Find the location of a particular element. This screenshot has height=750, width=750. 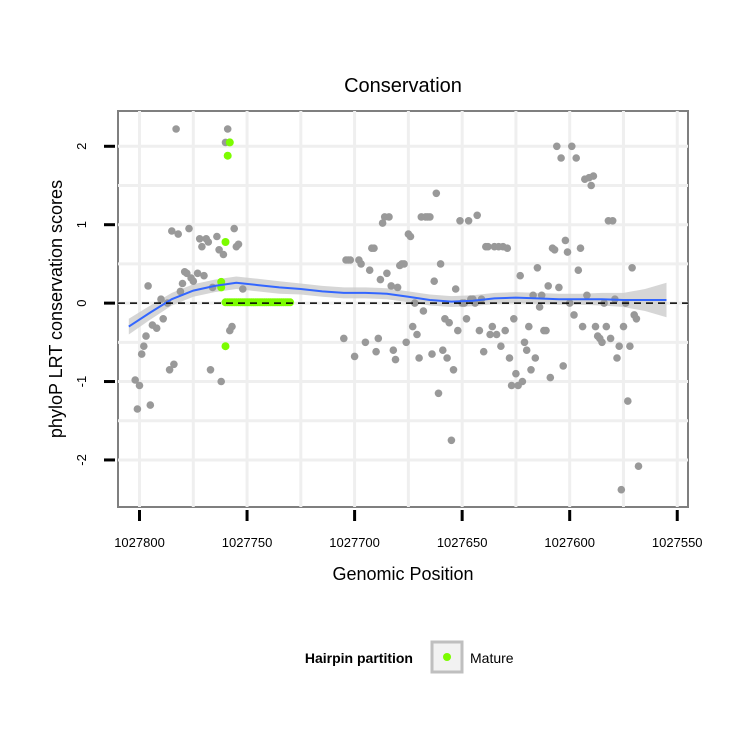

confidence-band-area is located at coordinates (397, 305).